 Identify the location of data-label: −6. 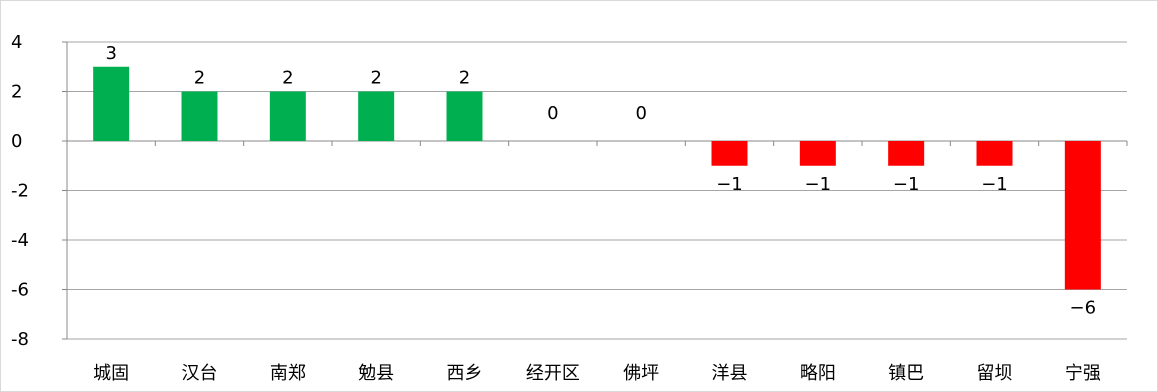
(1083, 308).